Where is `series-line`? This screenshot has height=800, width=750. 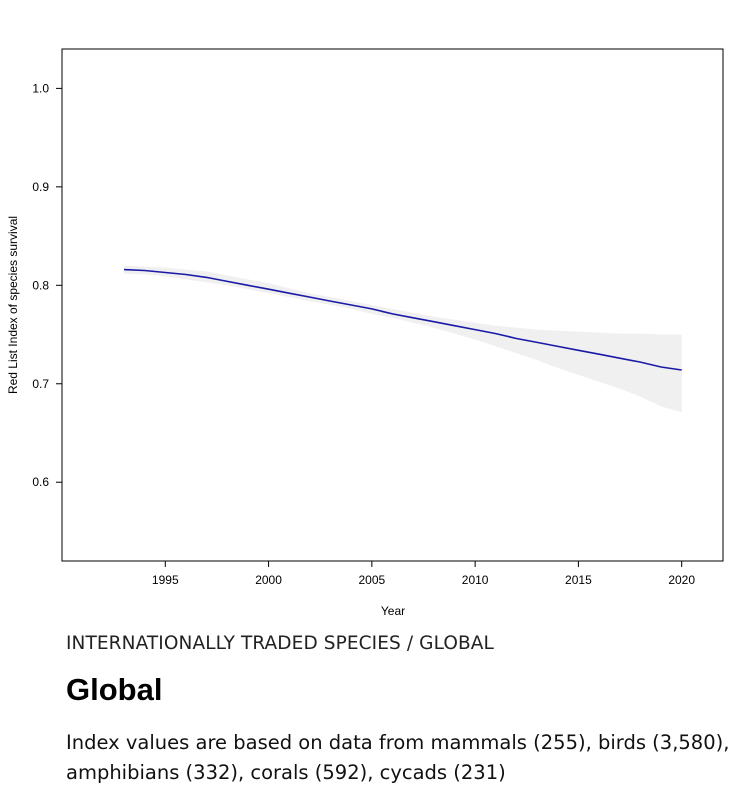 series-line is located at coordinates (402, 319).